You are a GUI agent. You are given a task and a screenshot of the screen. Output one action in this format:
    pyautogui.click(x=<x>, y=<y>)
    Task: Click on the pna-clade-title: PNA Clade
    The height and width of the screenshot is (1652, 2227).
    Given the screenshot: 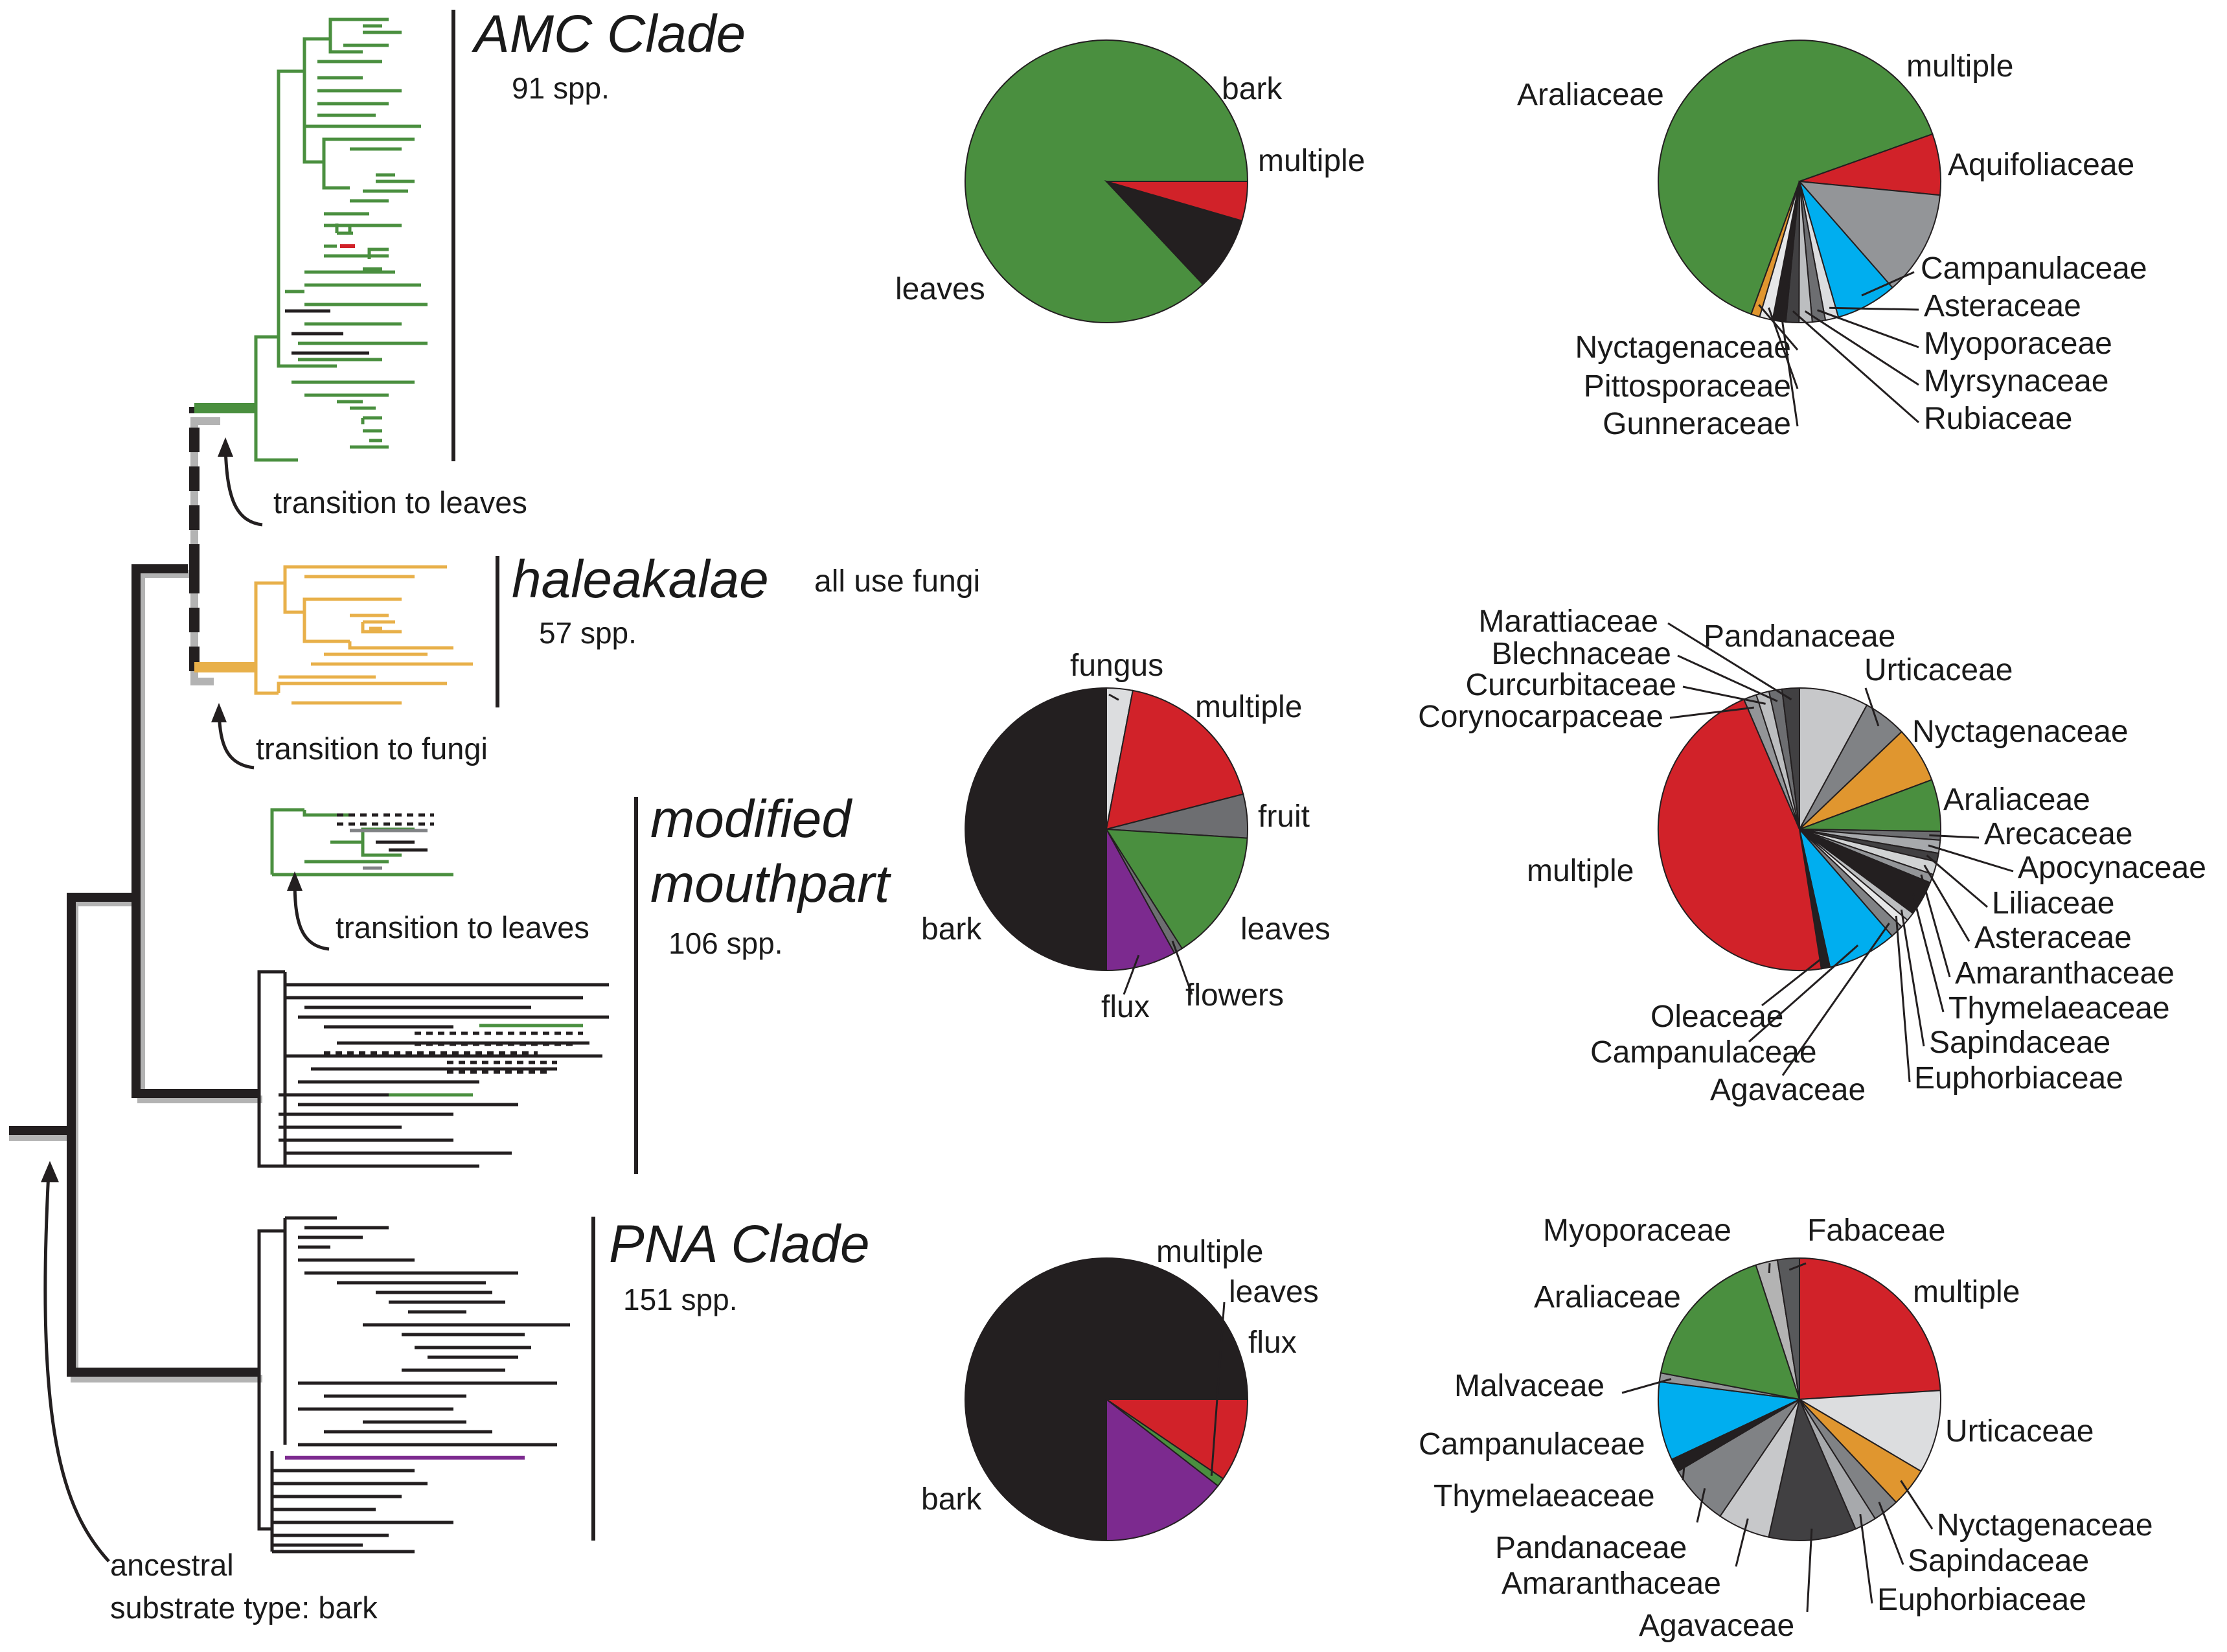 What is the action you would take?
    pyautogui.click(x=740, y=1244)
    